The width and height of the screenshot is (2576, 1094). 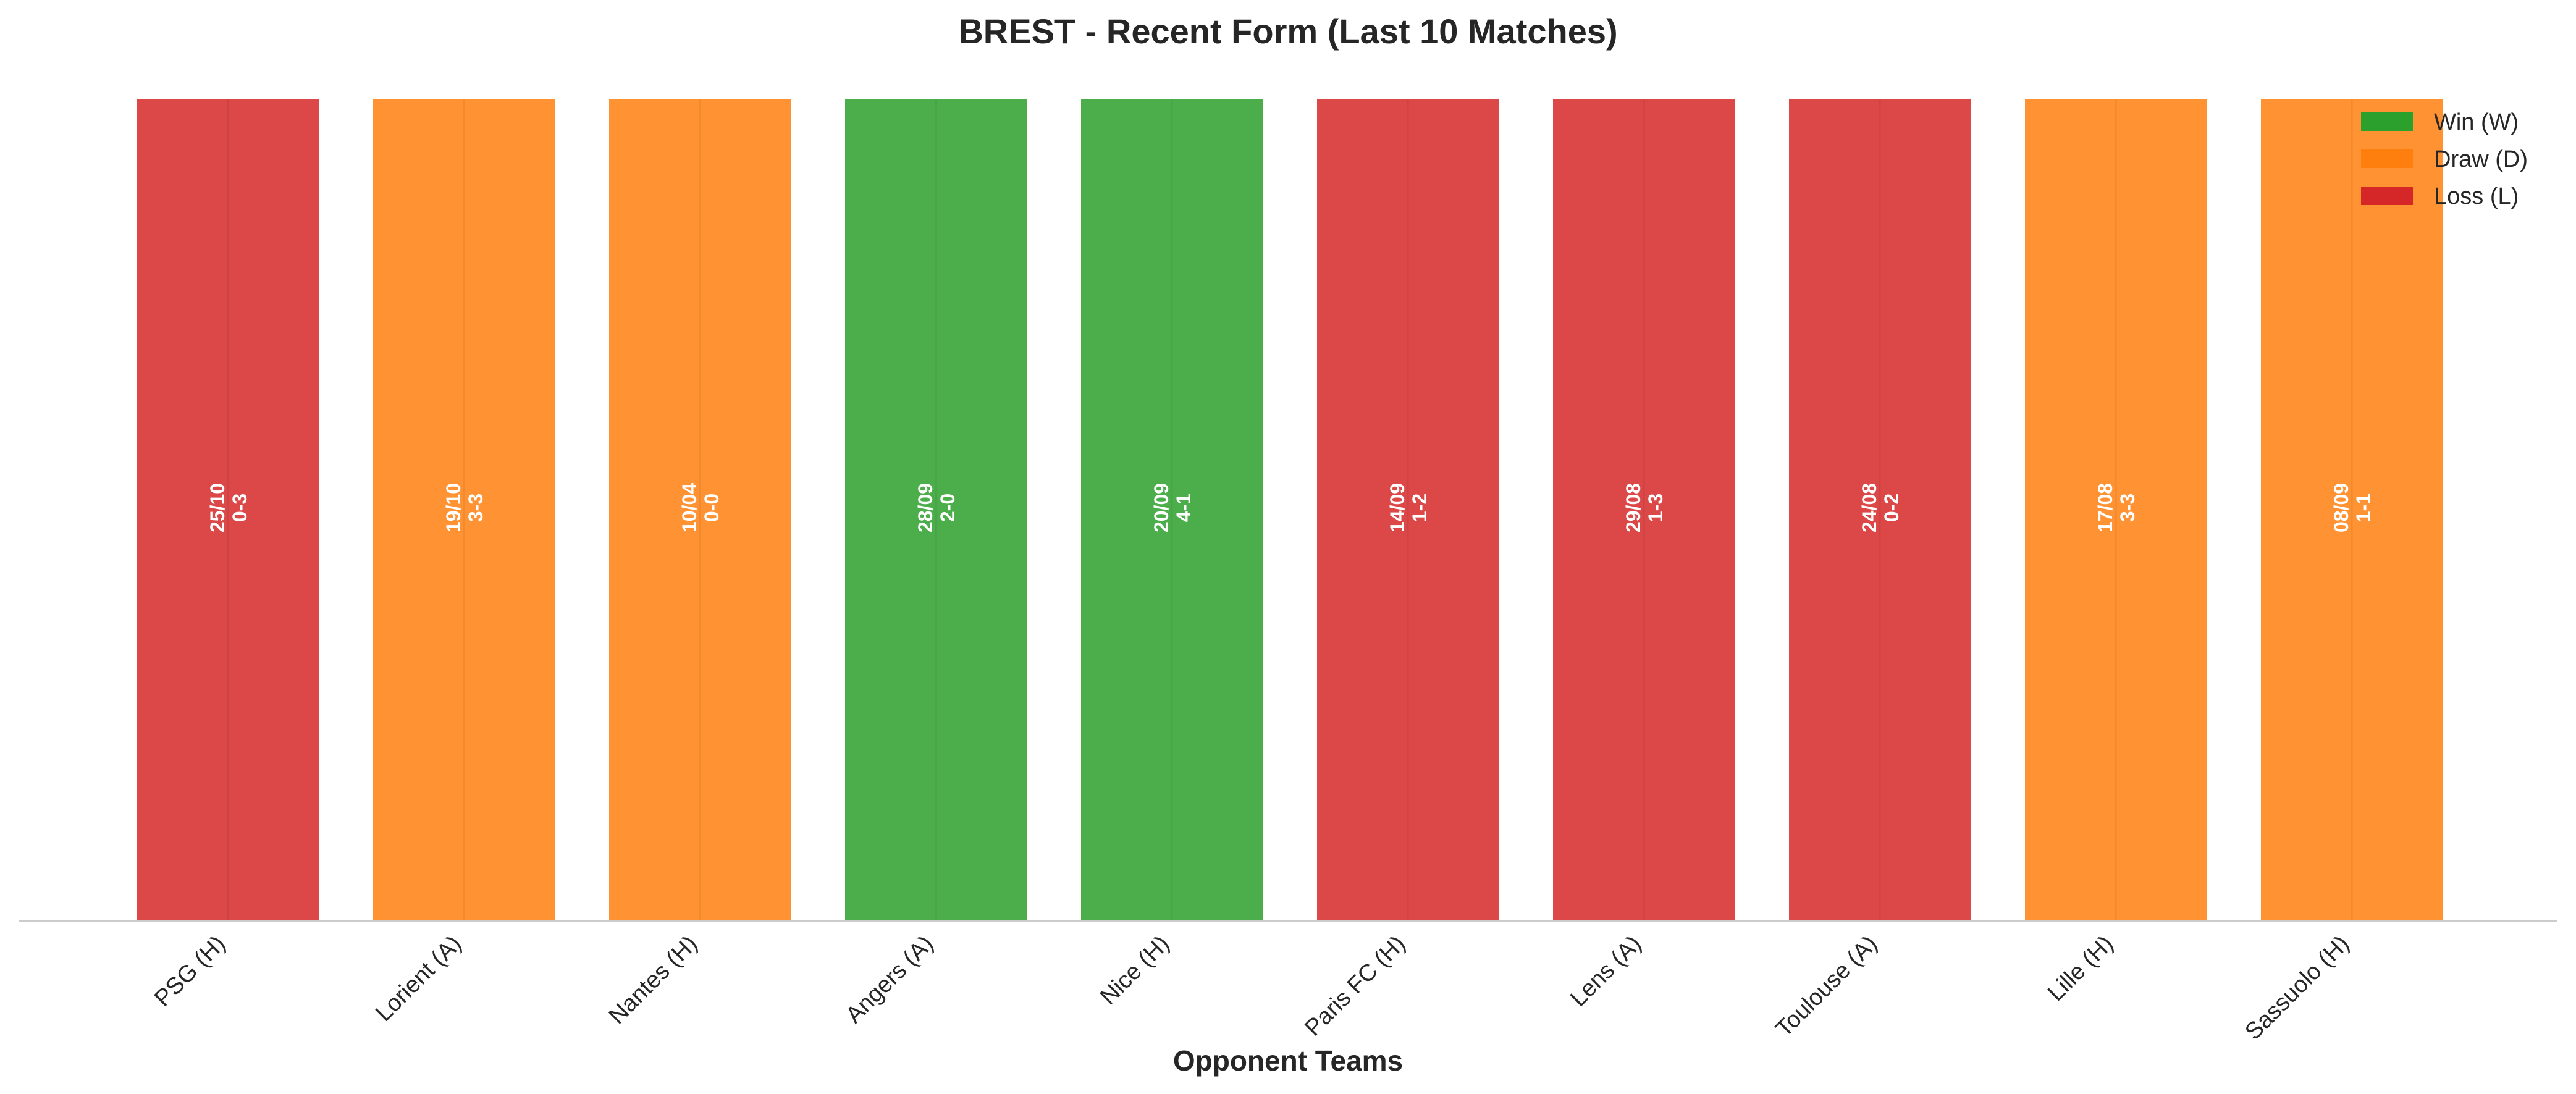 I want to click on bar-label-1: 25/100-3, so click(x=228, y=507).